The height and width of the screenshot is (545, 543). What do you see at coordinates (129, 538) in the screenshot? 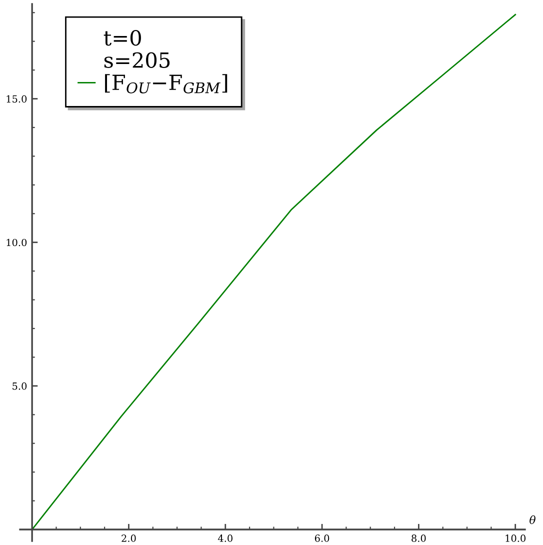
I see `x-tick-label: 2.0` at bounding box center [129, 538].